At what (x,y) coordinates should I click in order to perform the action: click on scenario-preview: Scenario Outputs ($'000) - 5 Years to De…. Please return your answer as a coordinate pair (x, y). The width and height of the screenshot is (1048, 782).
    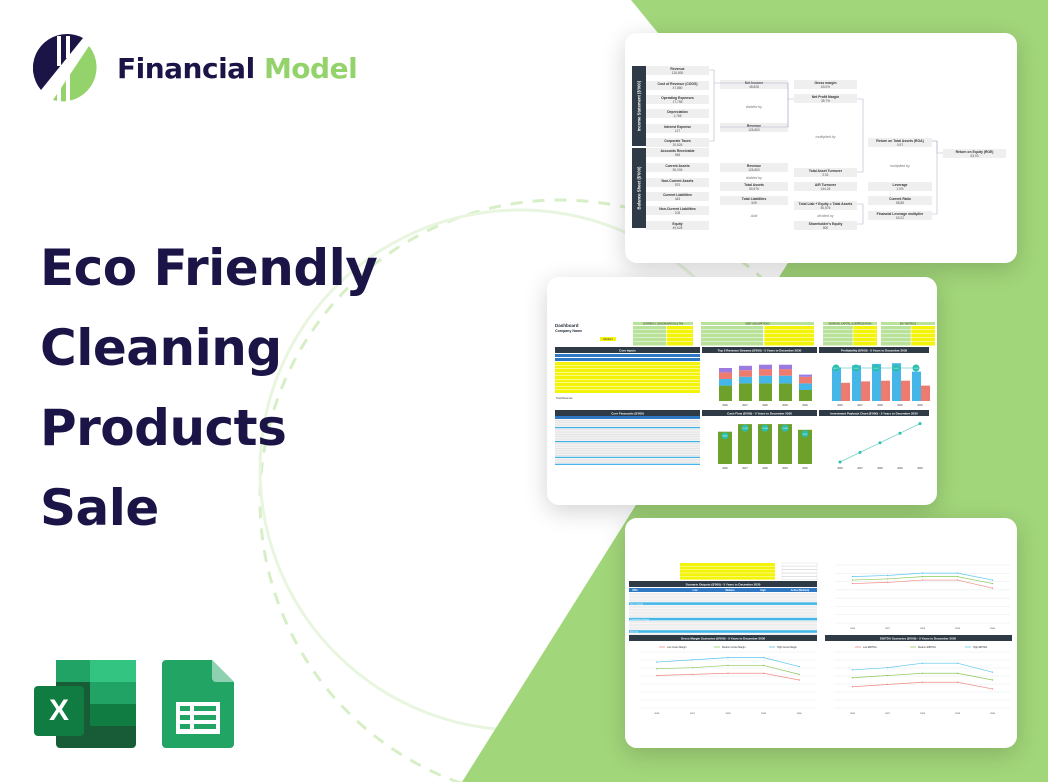
    Looking at the image, I should click on (820, 638).